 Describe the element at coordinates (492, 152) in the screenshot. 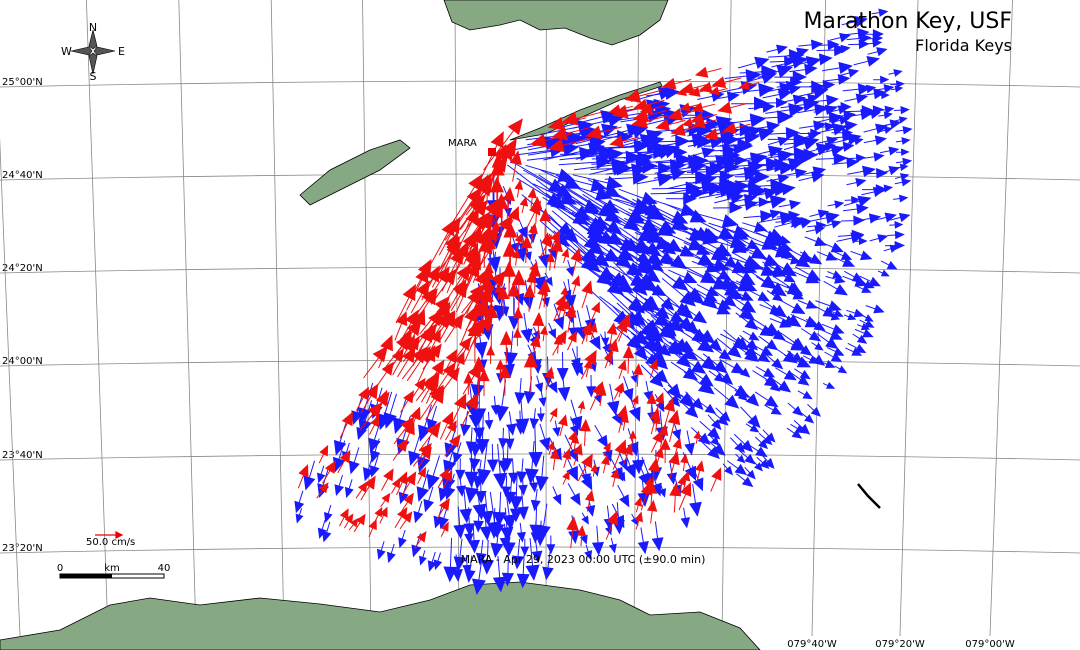

I see `station-marker` at that location.